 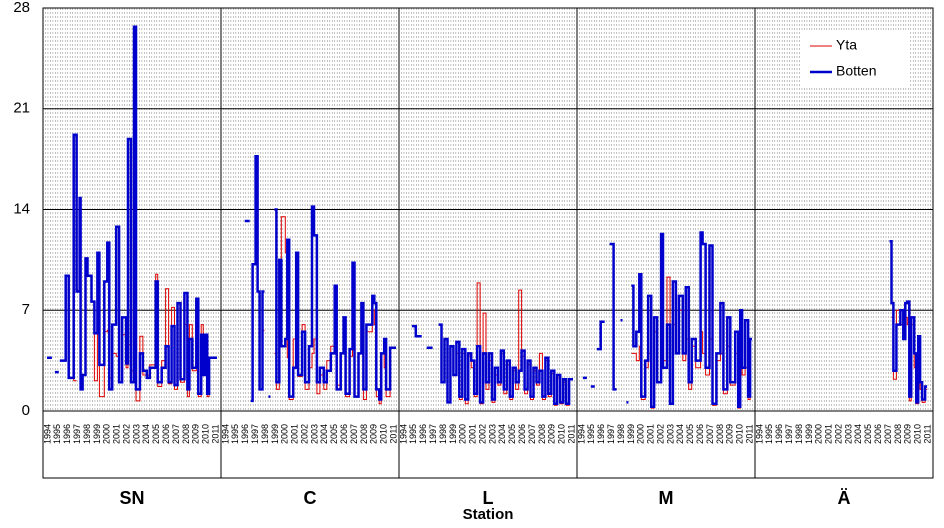 I want to click on y-tick-label: 21, so click(x=21, y=108).